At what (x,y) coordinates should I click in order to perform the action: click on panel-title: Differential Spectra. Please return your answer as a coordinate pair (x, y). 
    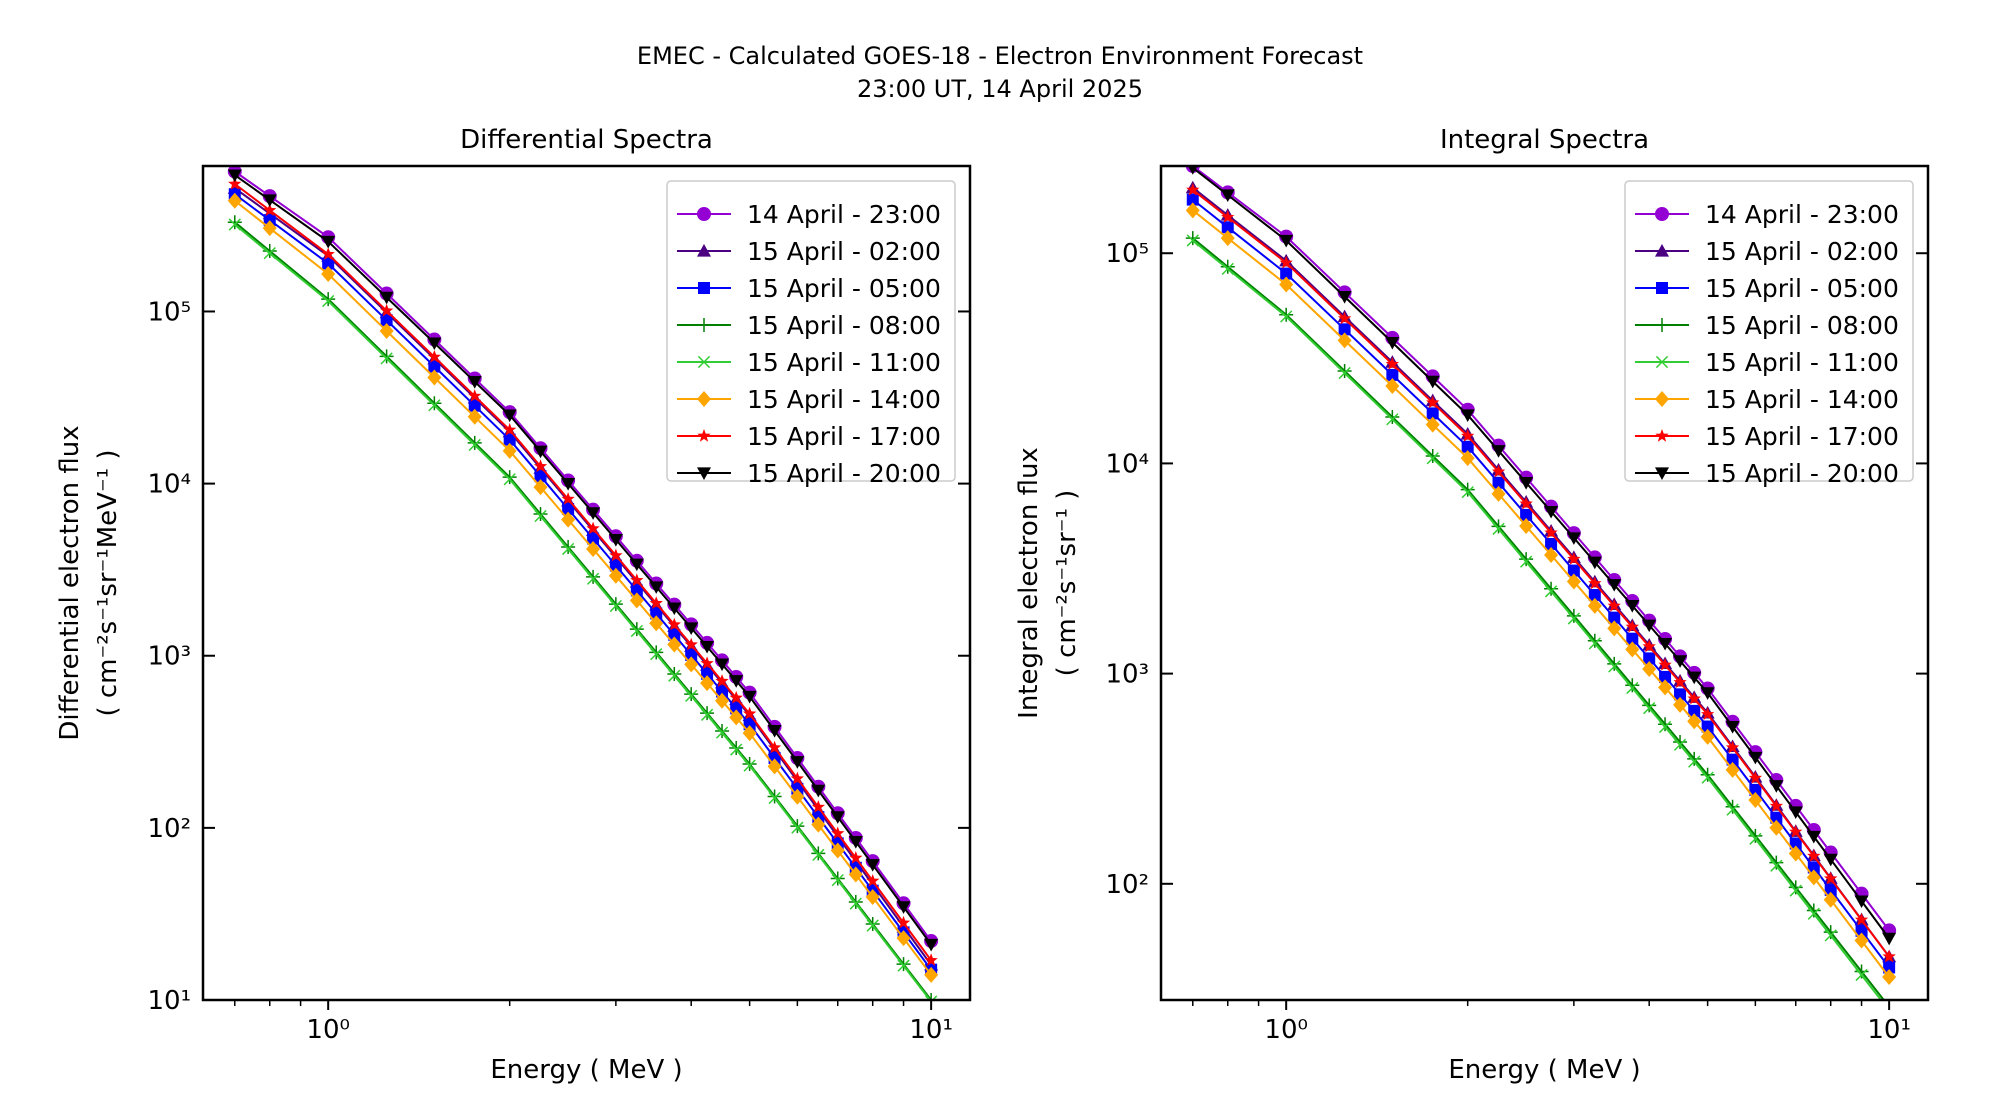
    Looking at the image, I should click on (586, 140).